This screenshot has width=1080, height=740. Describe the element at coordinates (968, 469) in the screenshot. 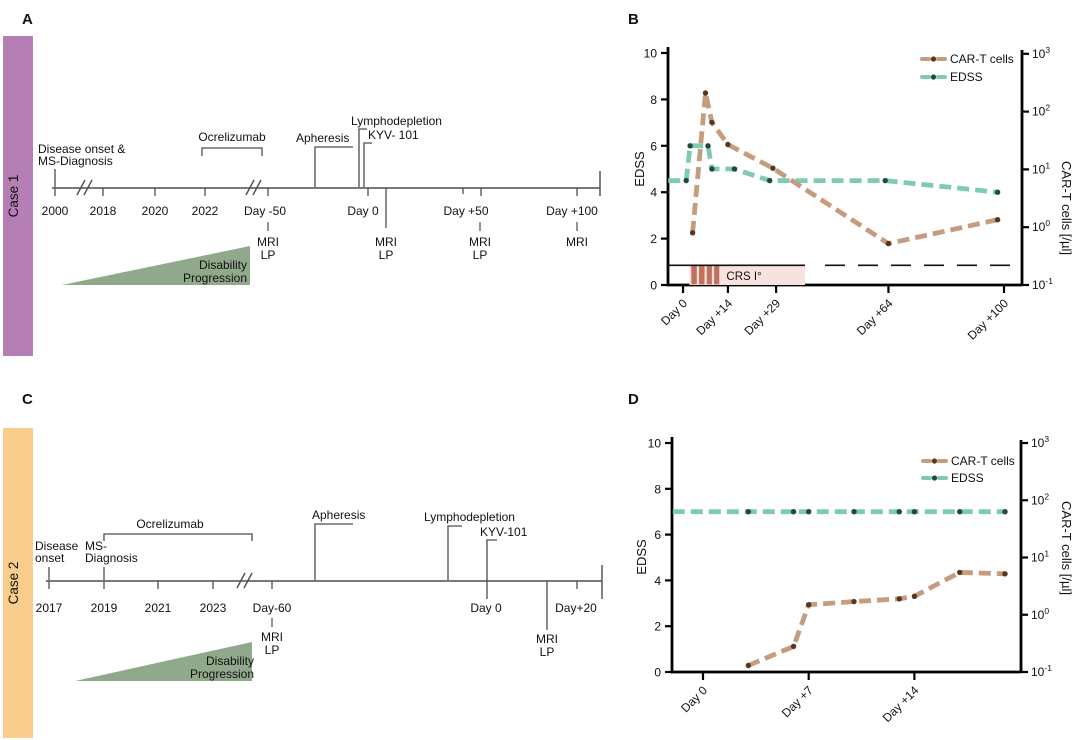

I see `legend: CAR-T cells EDSS` at that location.